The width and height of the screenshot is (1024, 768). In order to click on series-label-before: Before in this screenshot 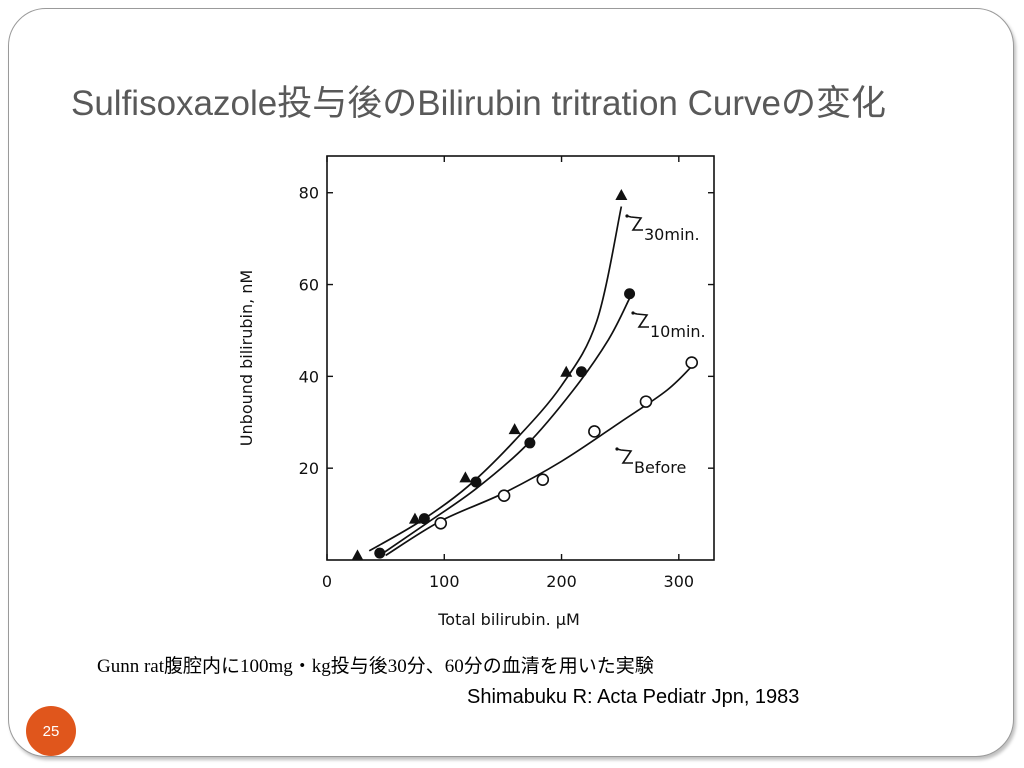, I will do `click(660, 467)`.